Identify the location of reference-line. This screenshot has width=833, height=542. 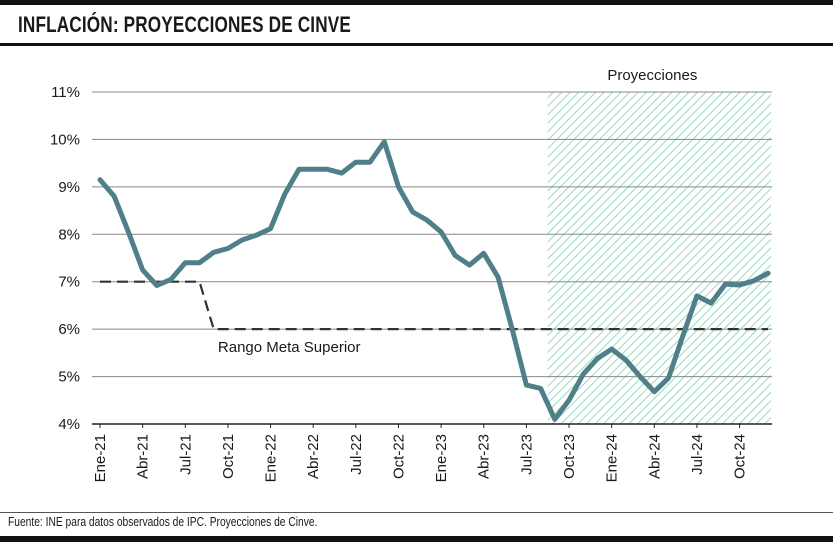
(434, 305).